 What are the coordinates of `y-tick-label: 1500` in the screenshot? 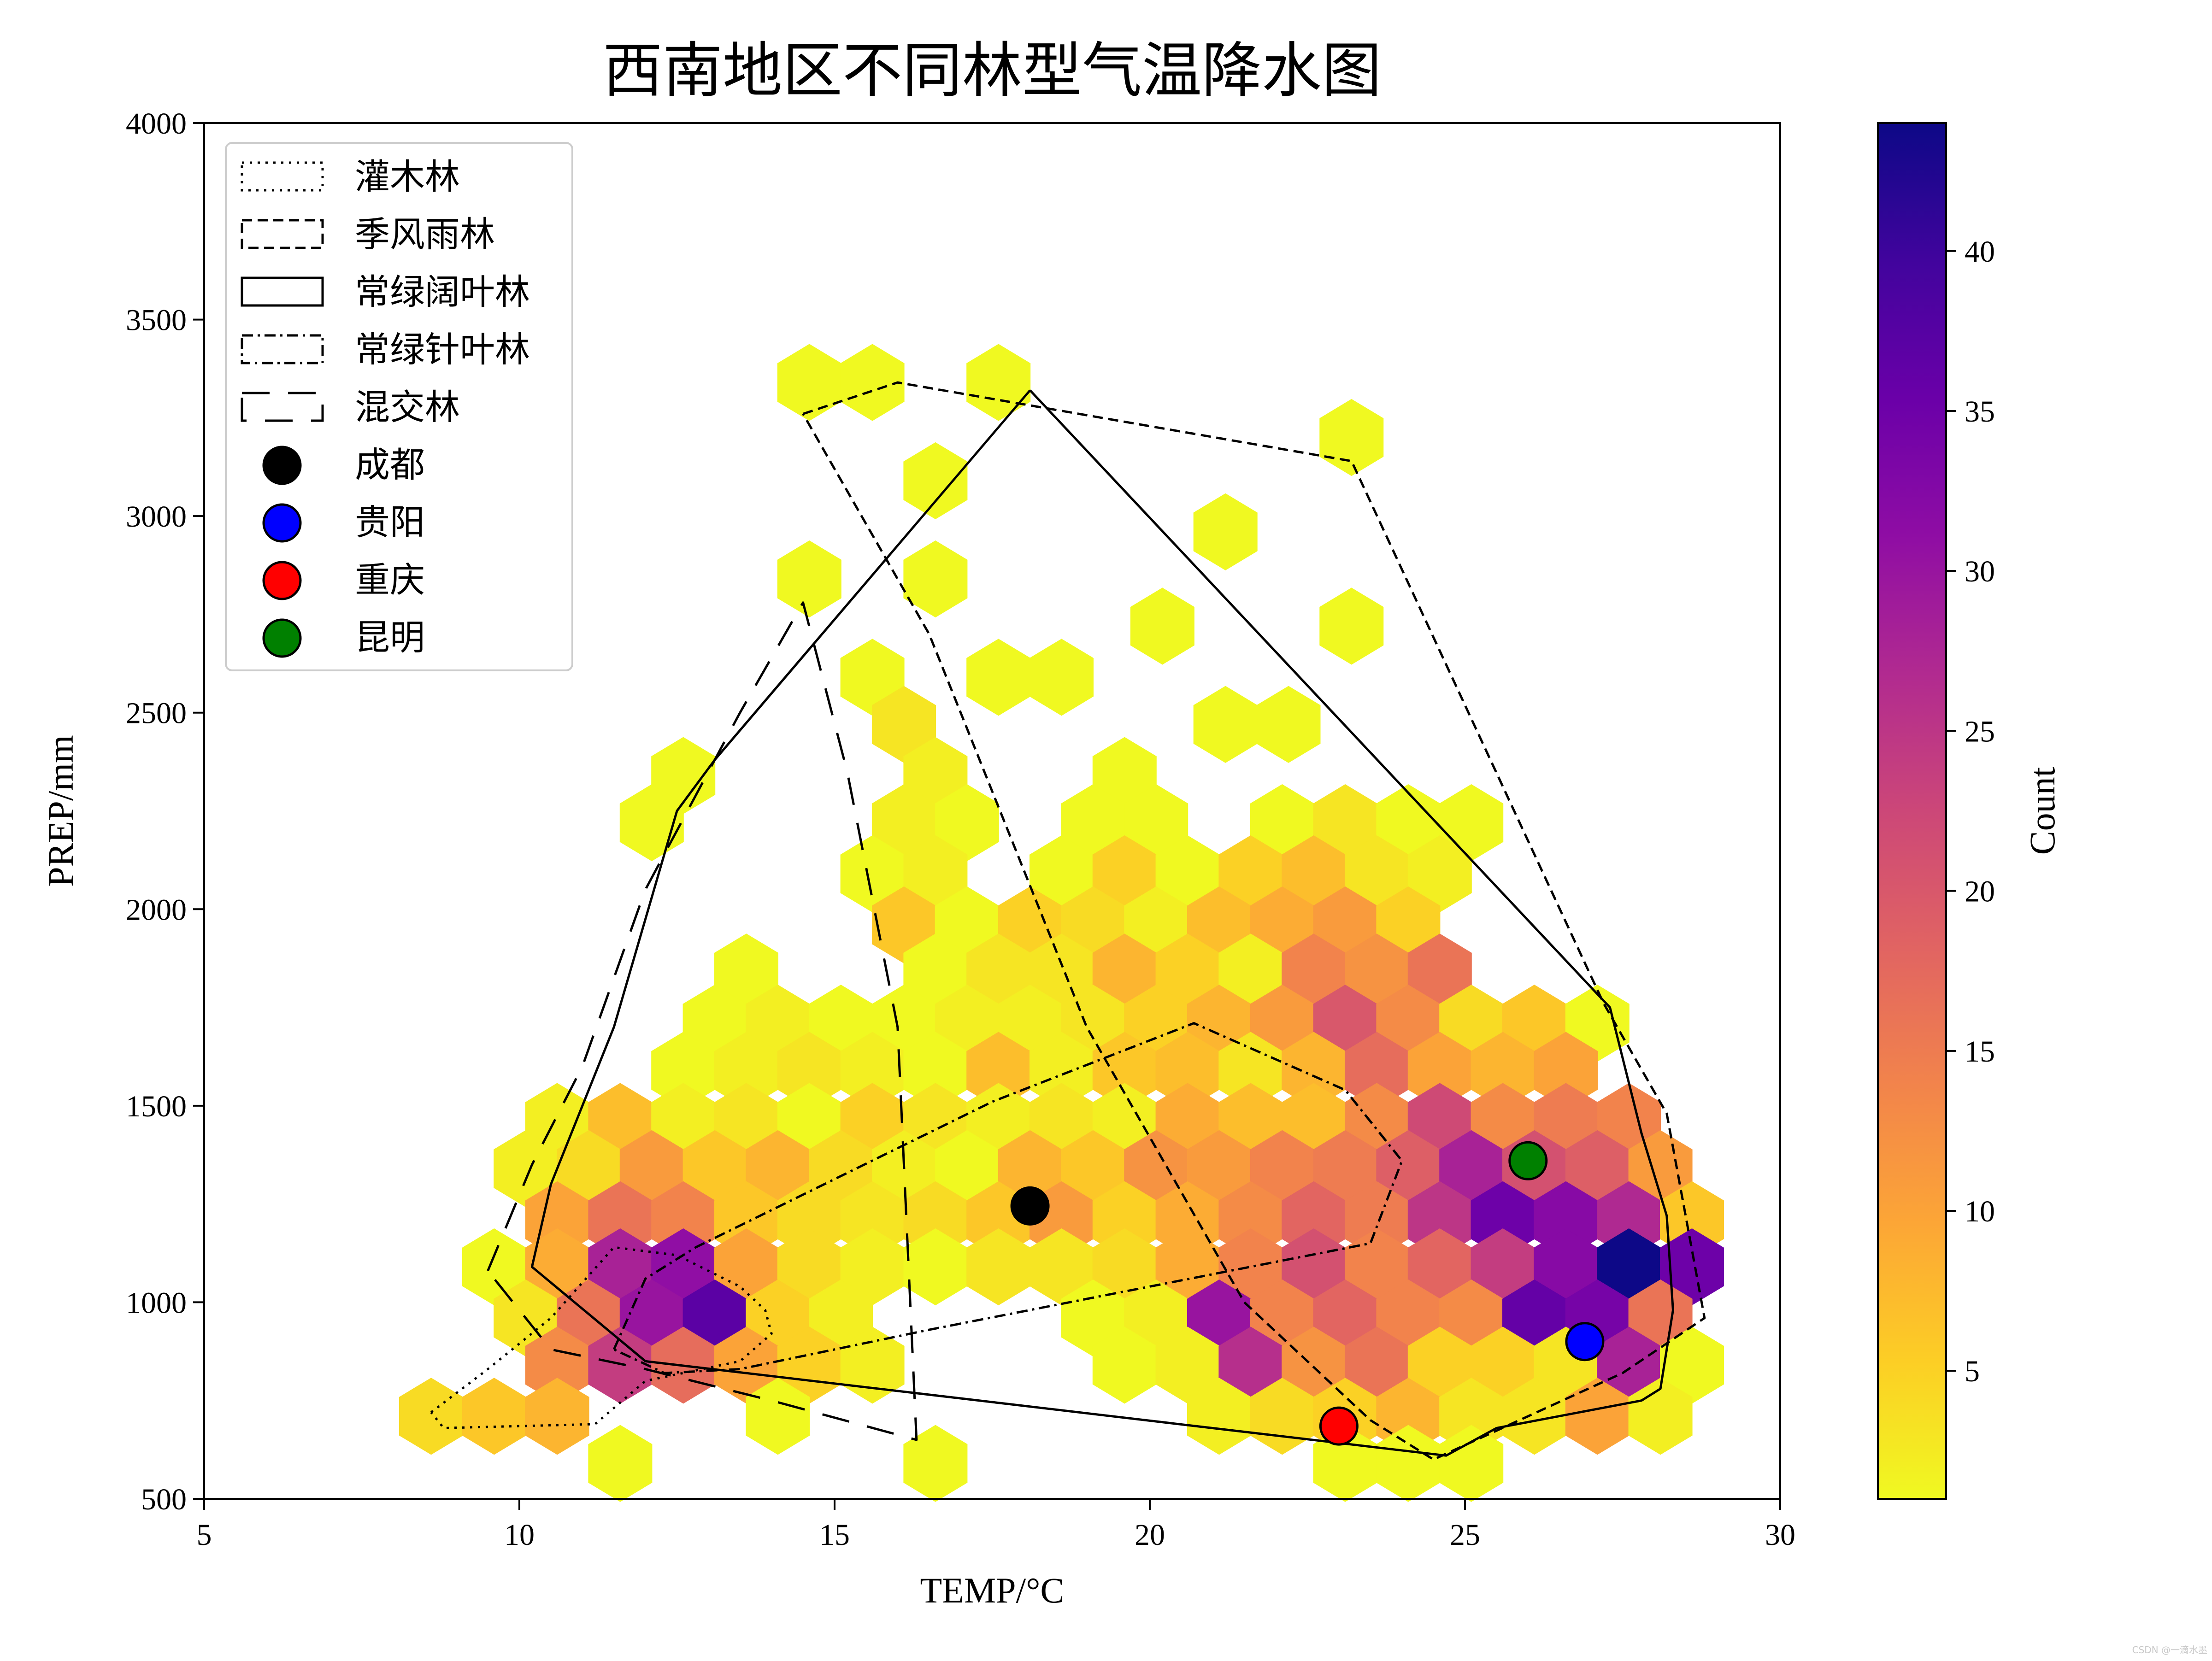 It's located at (156, 1106).